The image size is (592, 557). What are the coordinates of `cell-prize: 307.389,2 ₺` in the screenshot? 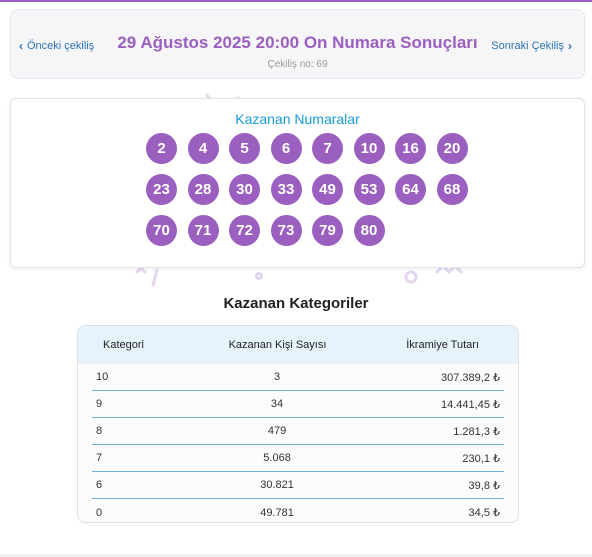 It's located at (470, 377).